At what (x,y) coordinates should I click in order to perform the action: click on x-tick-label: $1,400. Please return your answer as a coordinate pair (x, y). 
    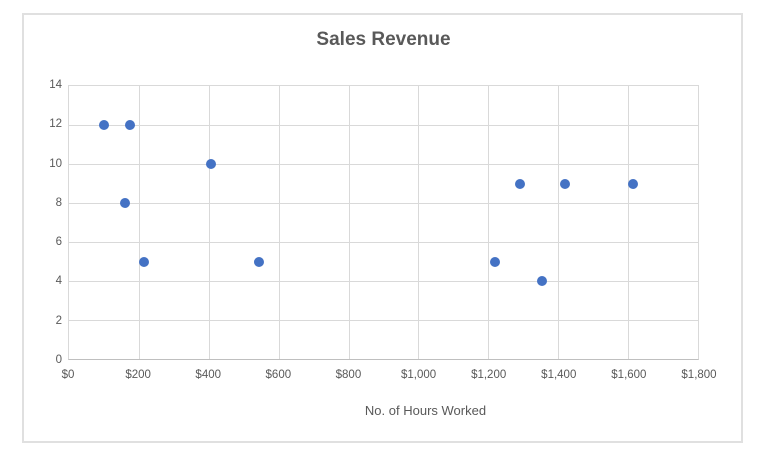
    Looking at the image, I should click on (559, 375).